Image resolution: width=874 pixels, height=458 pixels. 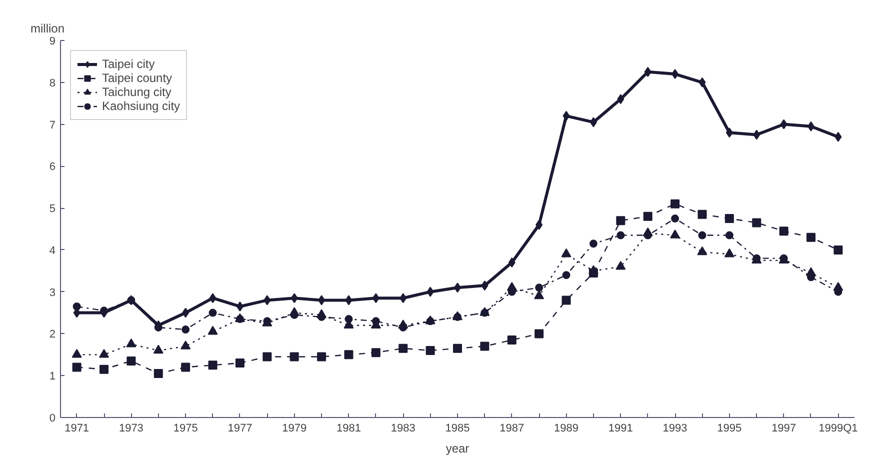 What do you see at coordinates (137, 78) in the screenshot?
I see `legend-label: Taipei county` at bounding box center [137, 78].